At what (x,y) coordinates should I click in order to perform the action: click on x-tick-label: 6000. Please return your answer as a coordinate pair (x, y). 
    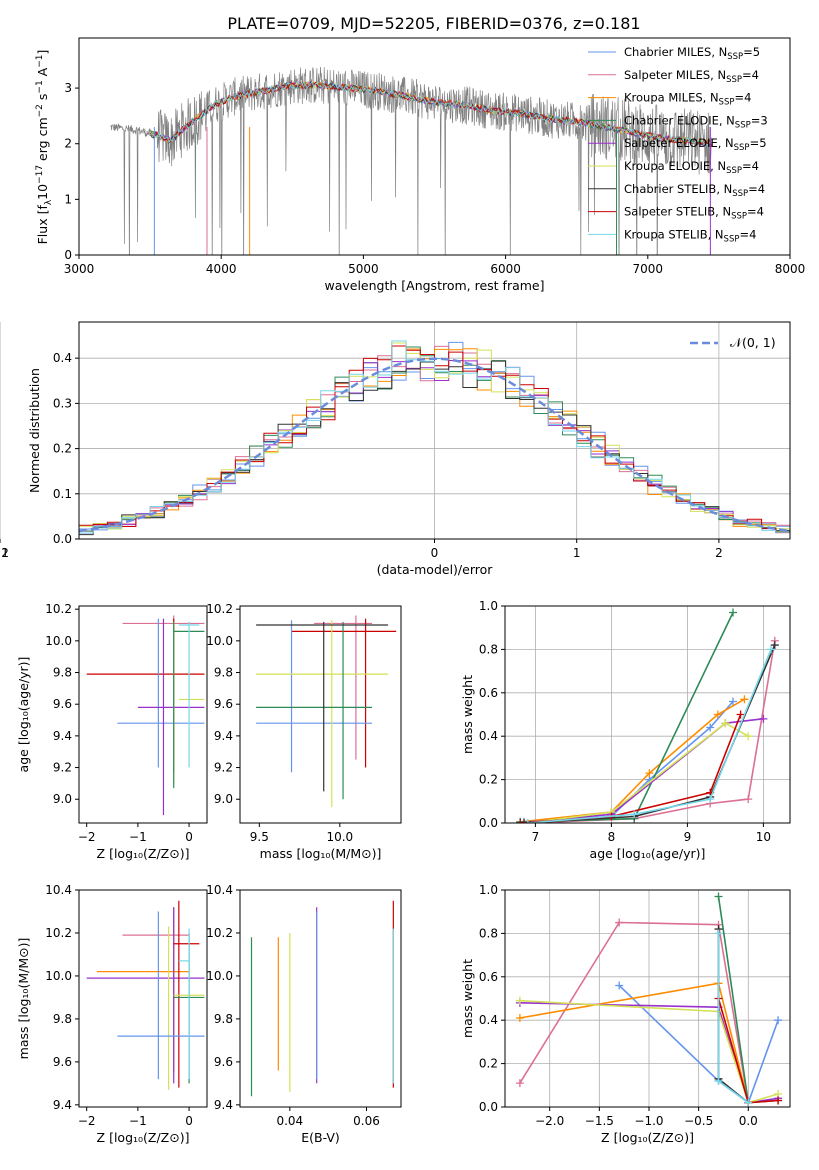
    Looking at the image, I should click on (505, 269).